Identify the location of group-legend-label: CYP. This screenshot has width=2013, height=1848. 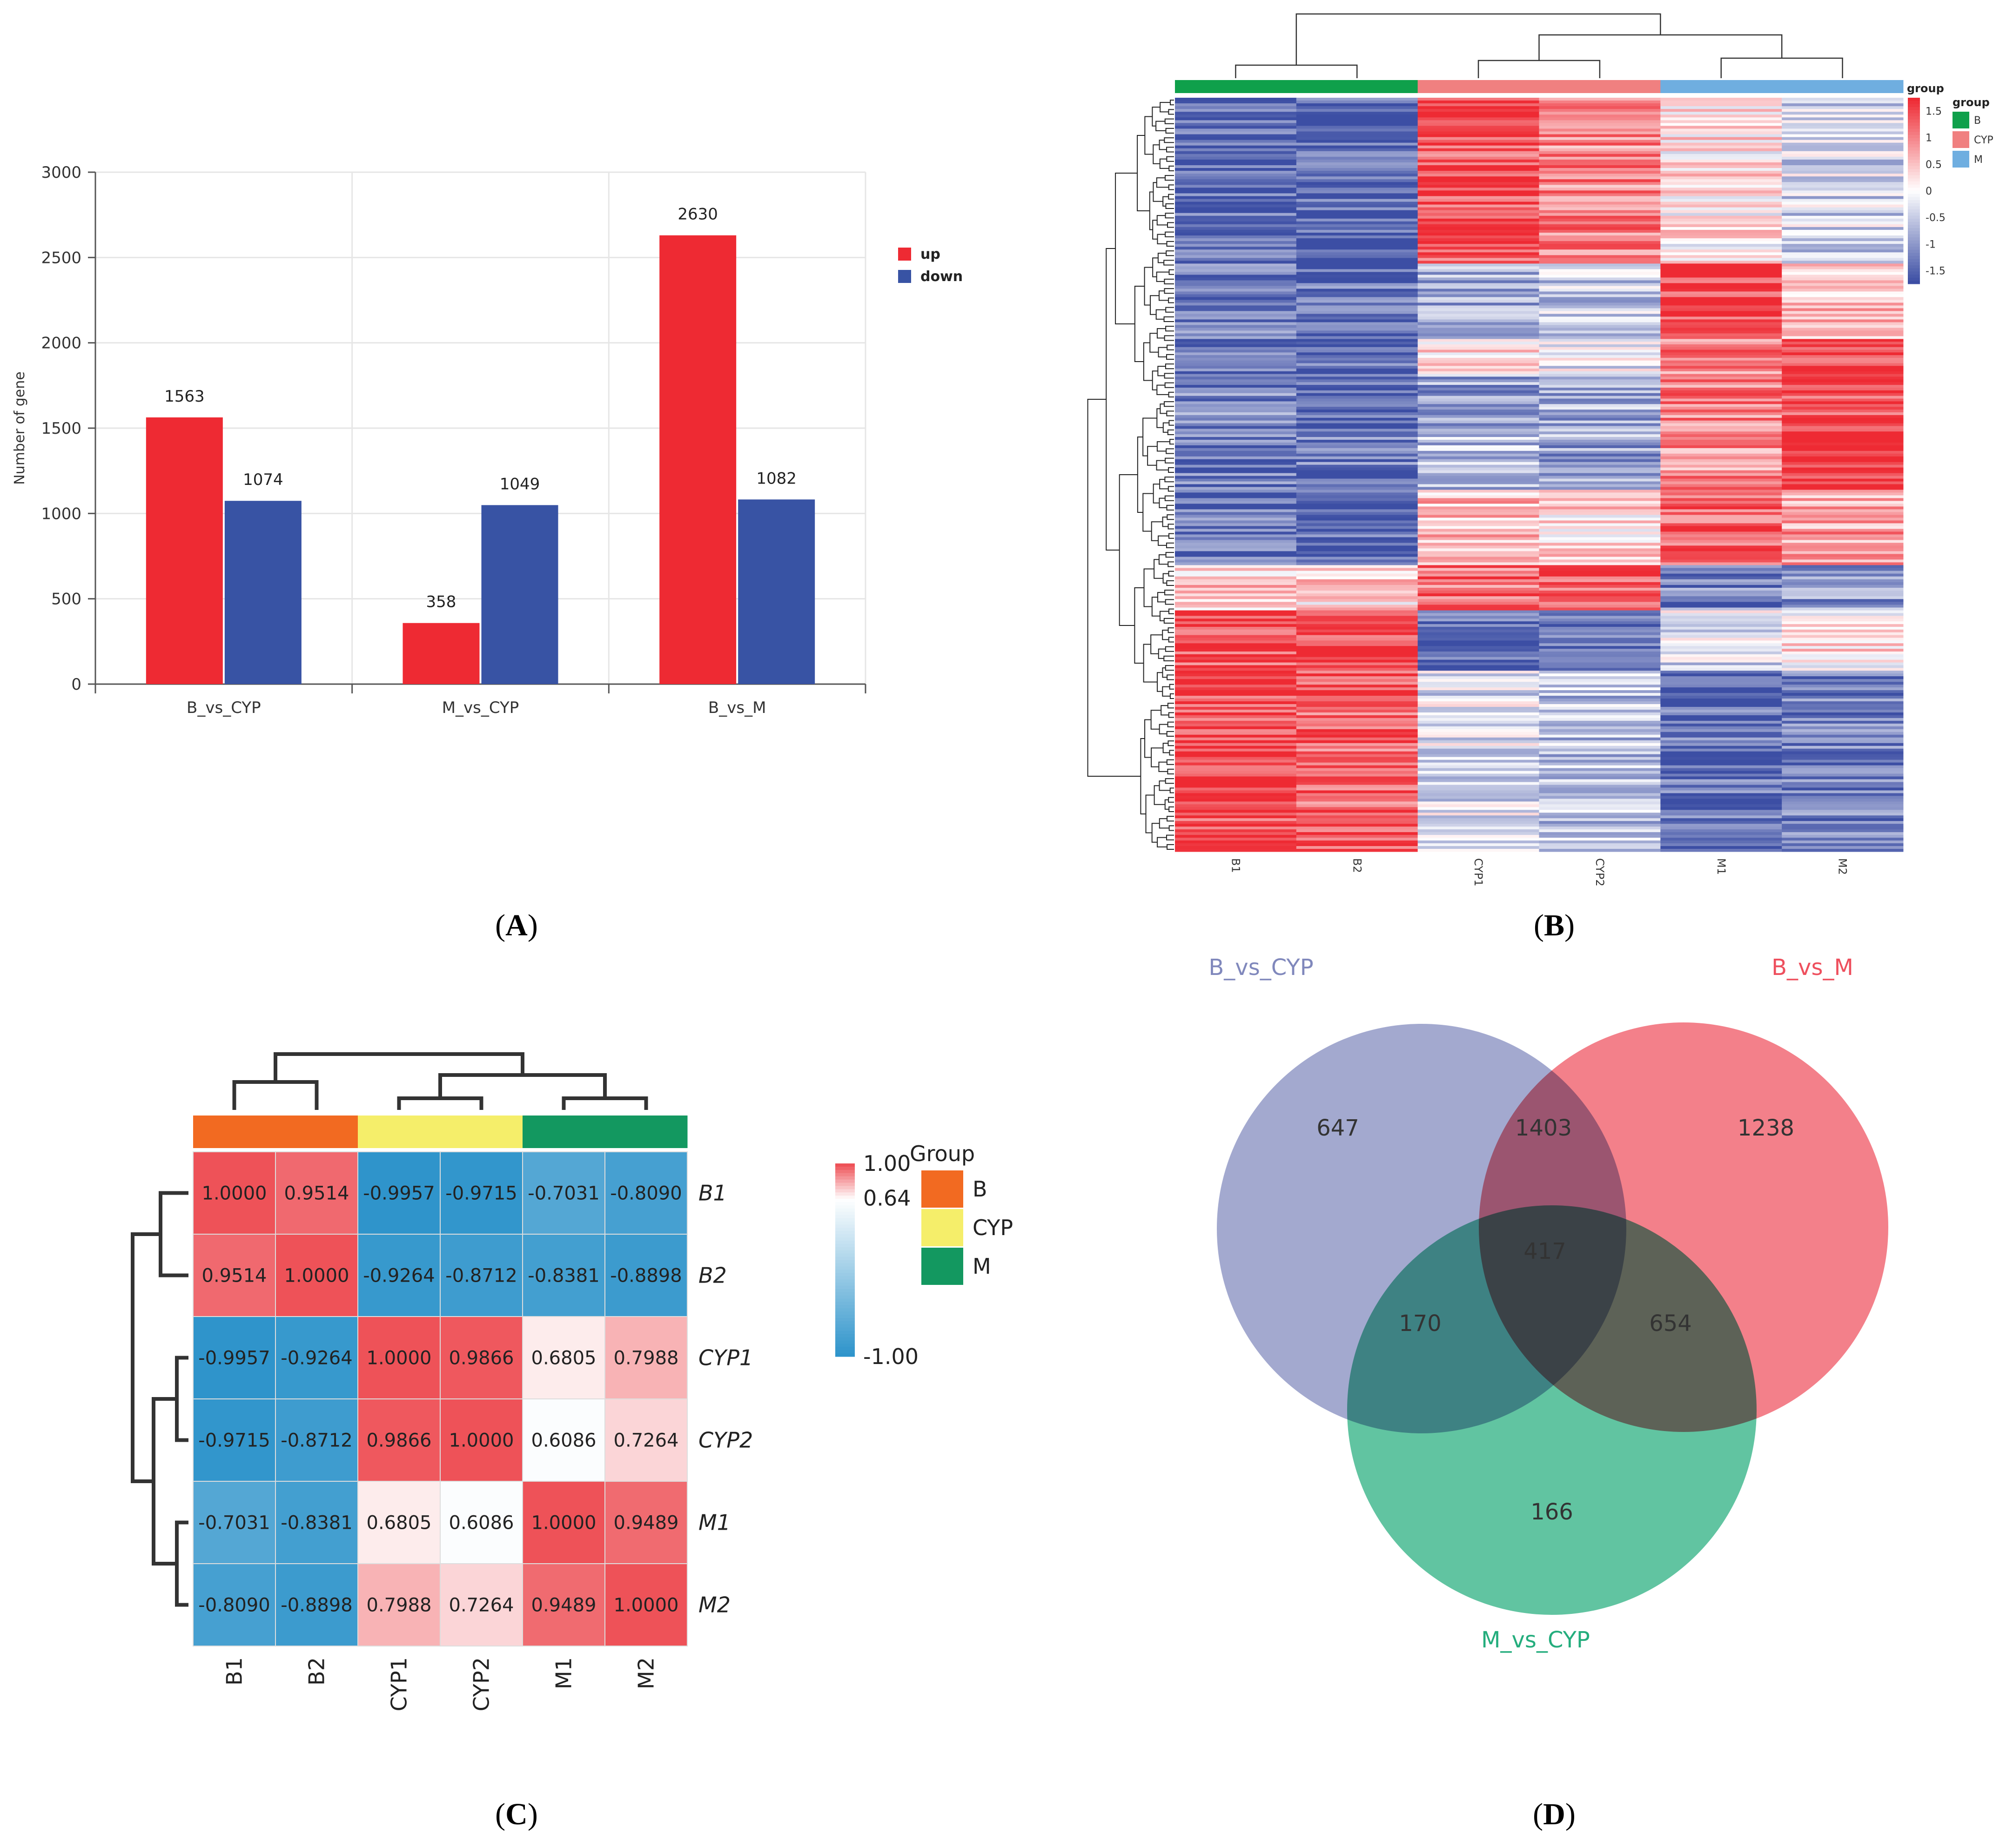
(1983, 140).